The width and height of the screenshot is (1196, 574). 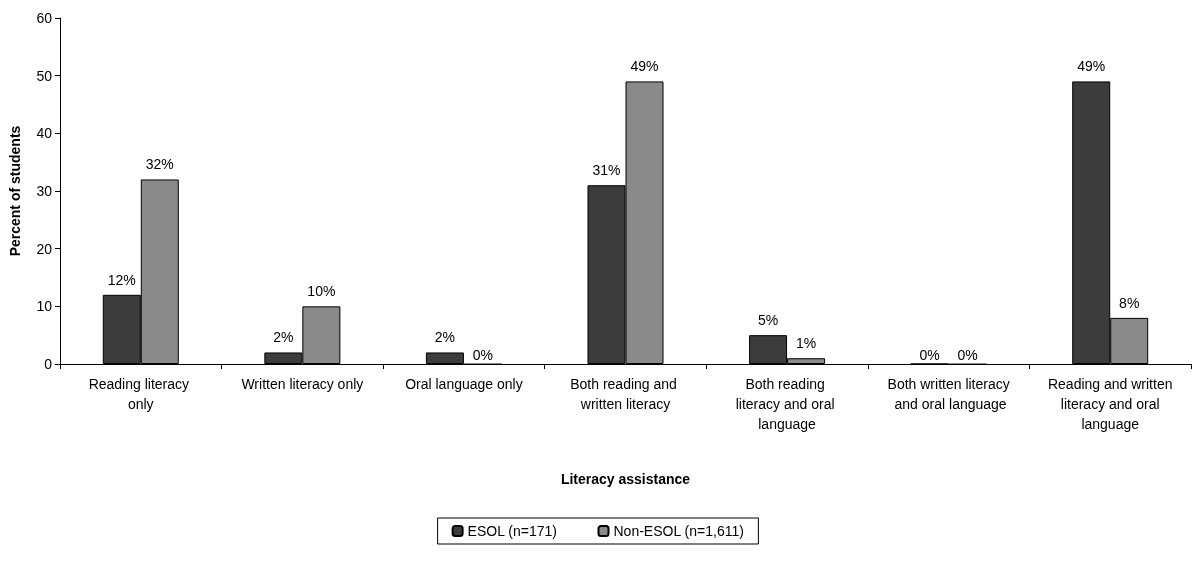 What do you see at coordinates (678, 531) in the screenshot?
I see `legend-label: Non-ESOL (n=1,611)` at bounding box center [678, 531].